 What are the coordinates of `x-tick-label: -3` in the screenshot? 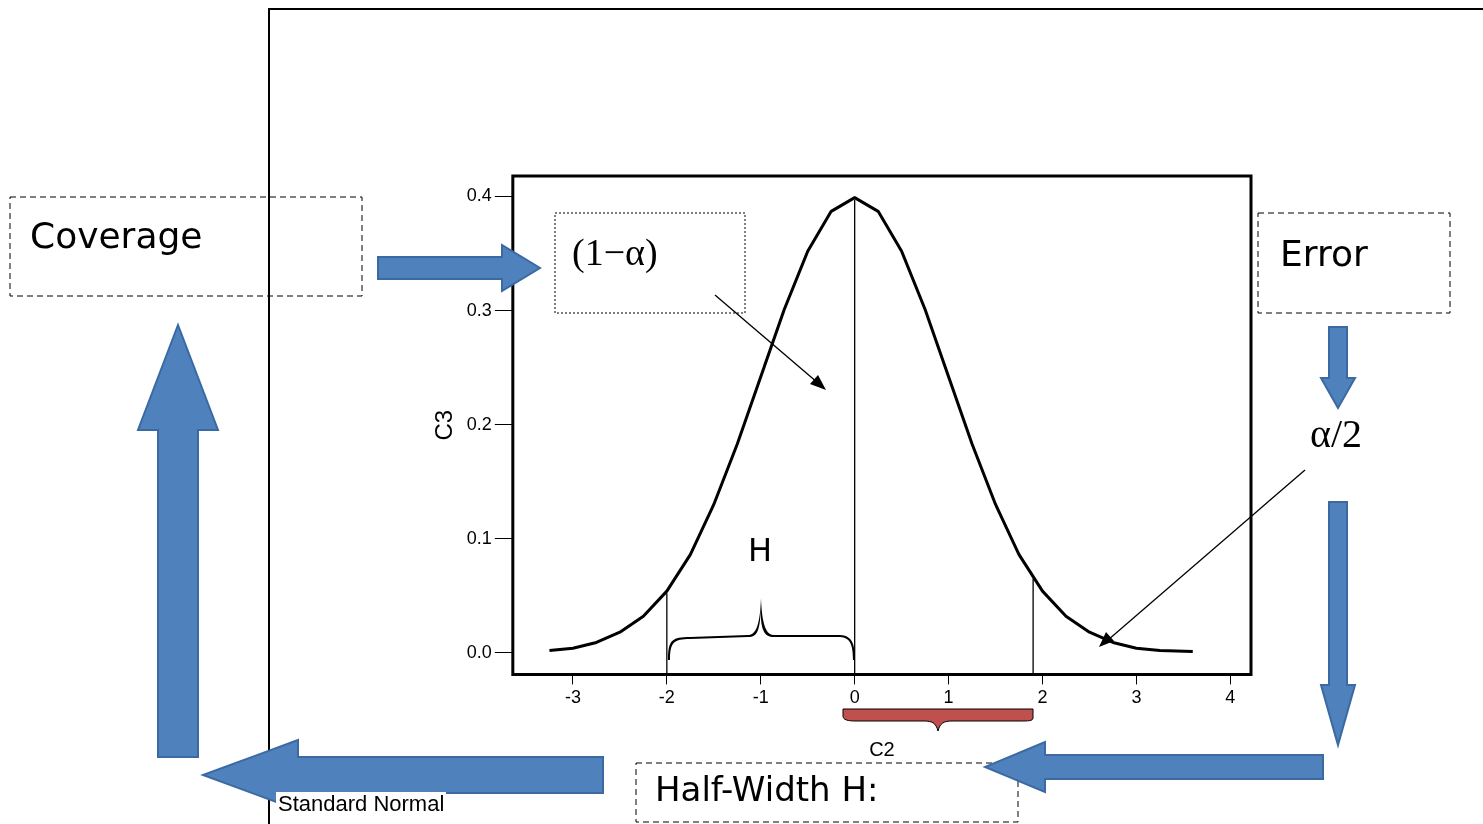 It's located at (572, 697).